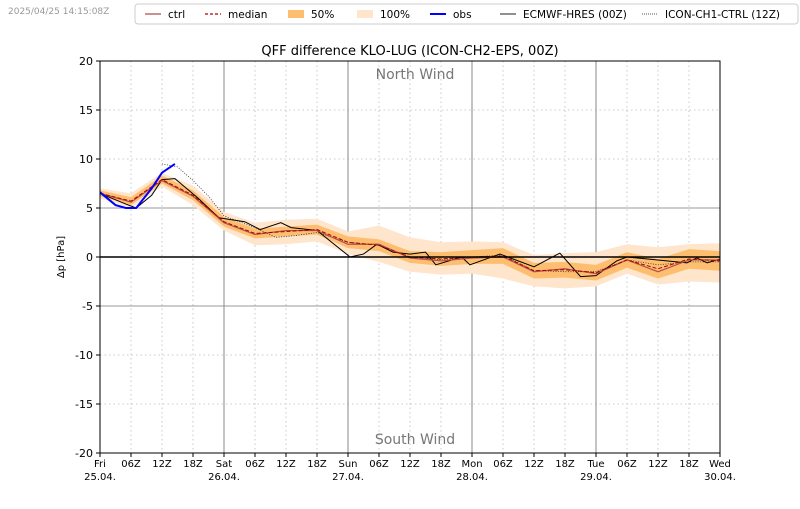  I want to click on y-tick-label: -10, so click(84, 355).